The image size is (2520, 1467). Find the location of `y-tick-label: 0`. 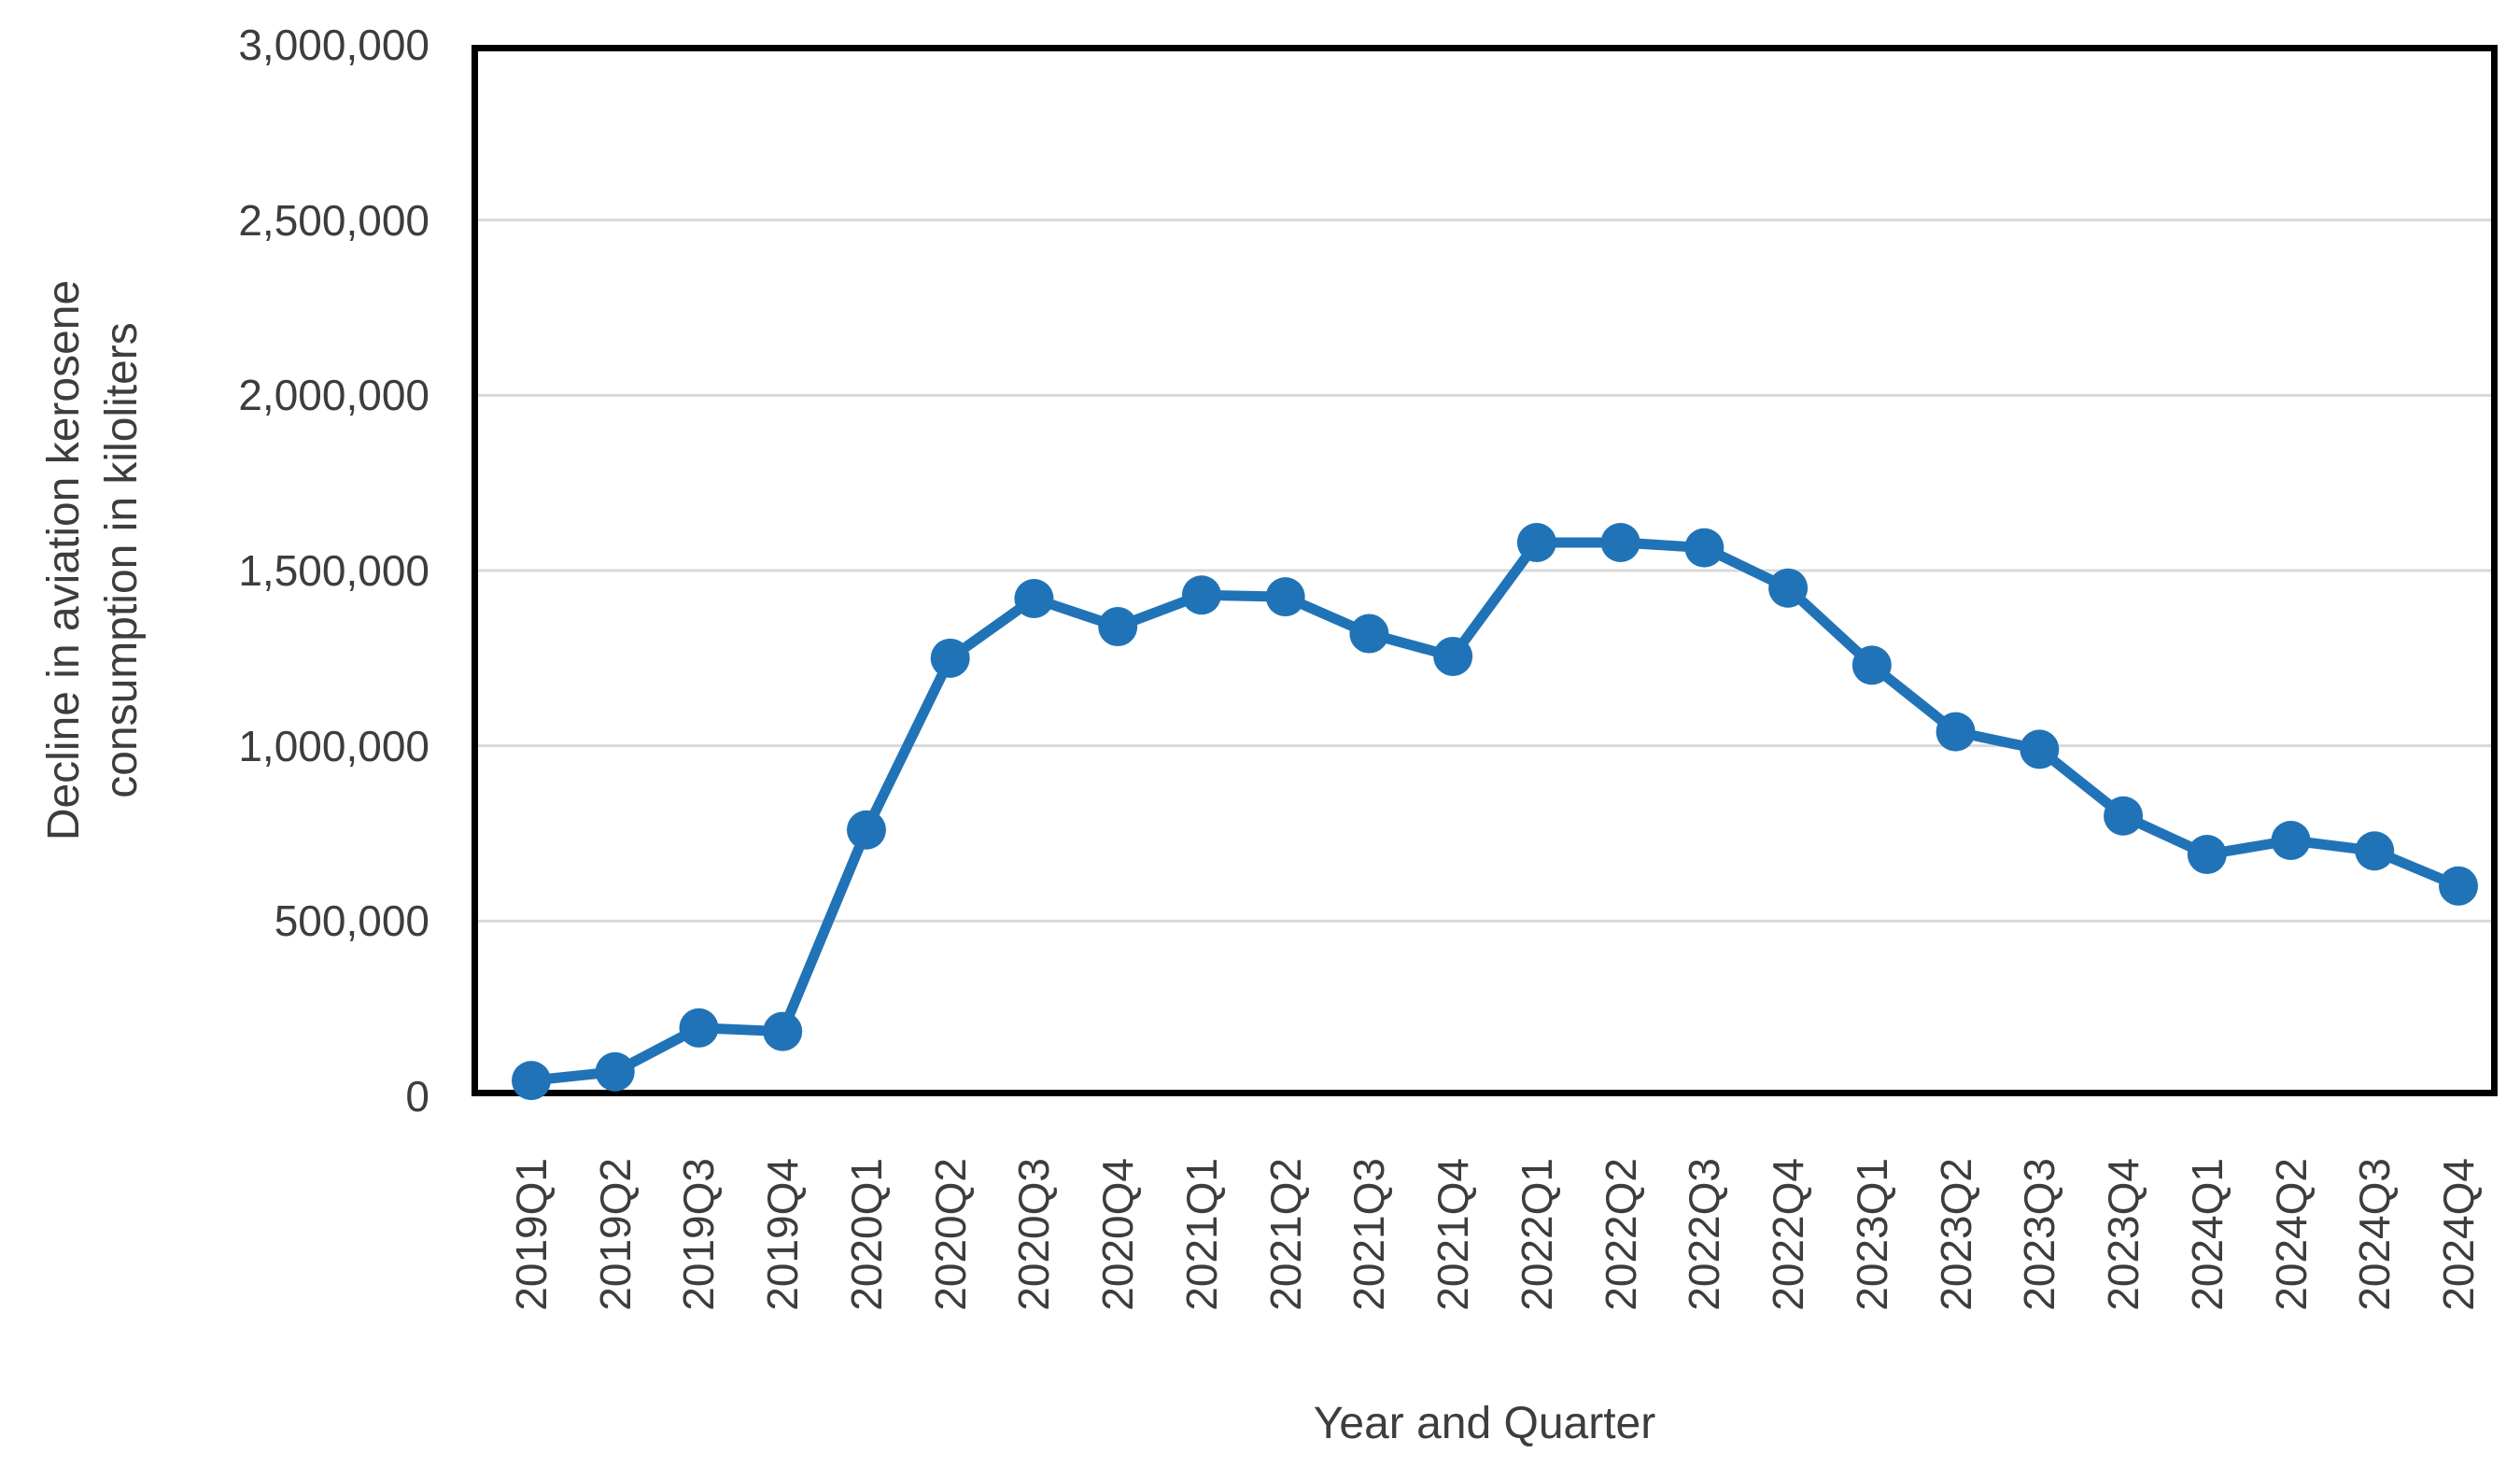

y-tick-label: 0 is located at coordinates (417, 1096).